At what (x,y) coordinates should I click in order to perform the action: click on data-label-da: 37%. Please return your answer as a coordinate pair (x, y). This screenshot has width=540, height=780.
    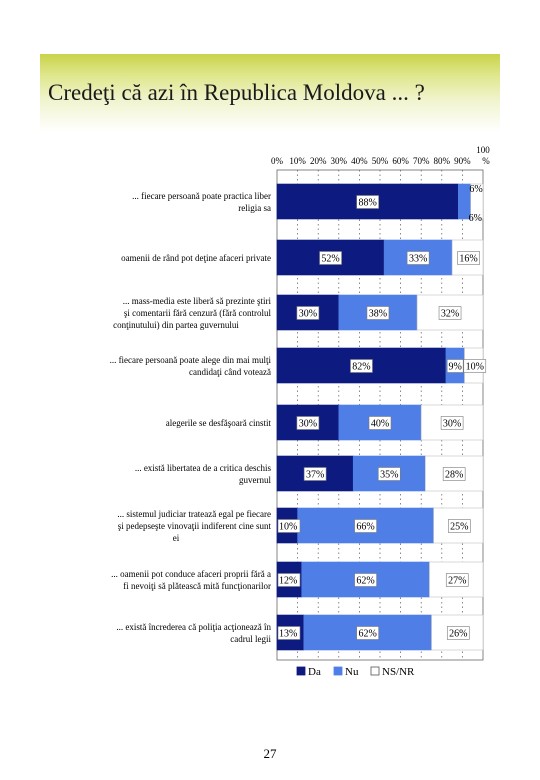
    Looking at the image, I should click on (315, 475).